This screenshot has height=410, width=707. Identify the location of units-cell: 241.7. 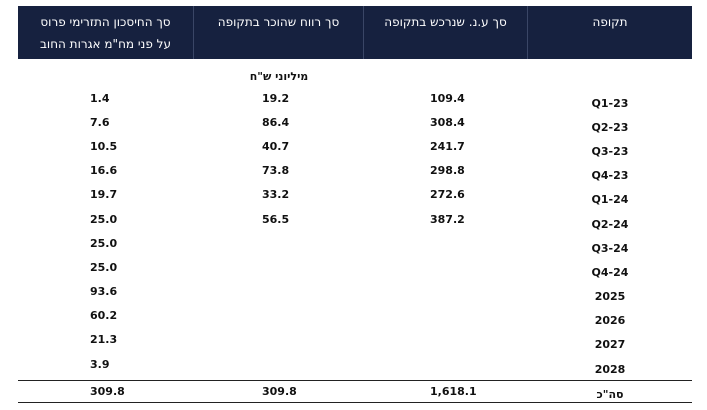
(447, 146).